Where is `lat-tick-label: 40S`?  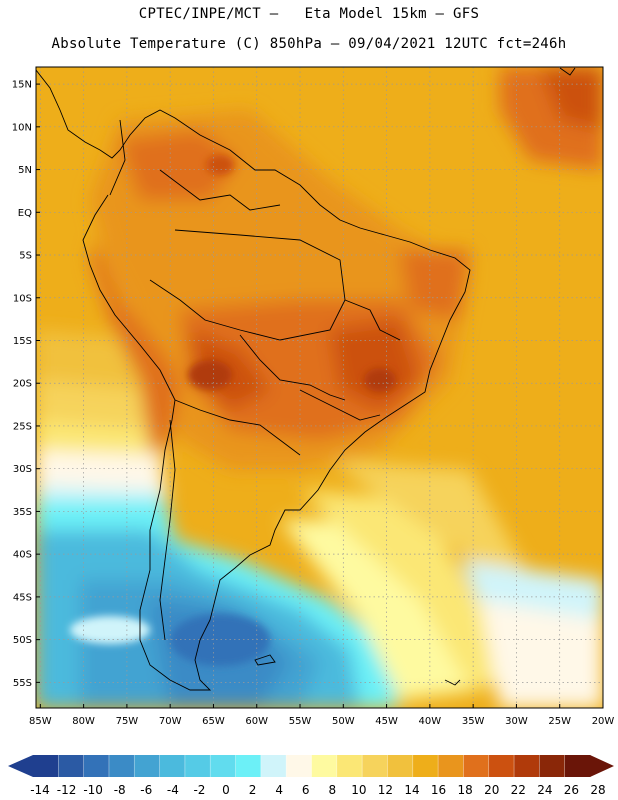
lat-tick-label: 40S is located at coordinates (22, 555).